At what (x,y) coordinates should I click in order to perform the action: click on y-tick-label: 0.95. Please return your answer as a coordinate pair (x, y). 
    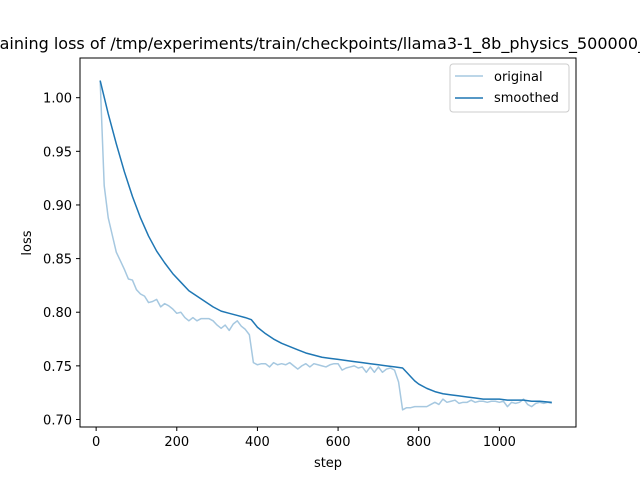
    Looking at the image, I should click on (57, 152).